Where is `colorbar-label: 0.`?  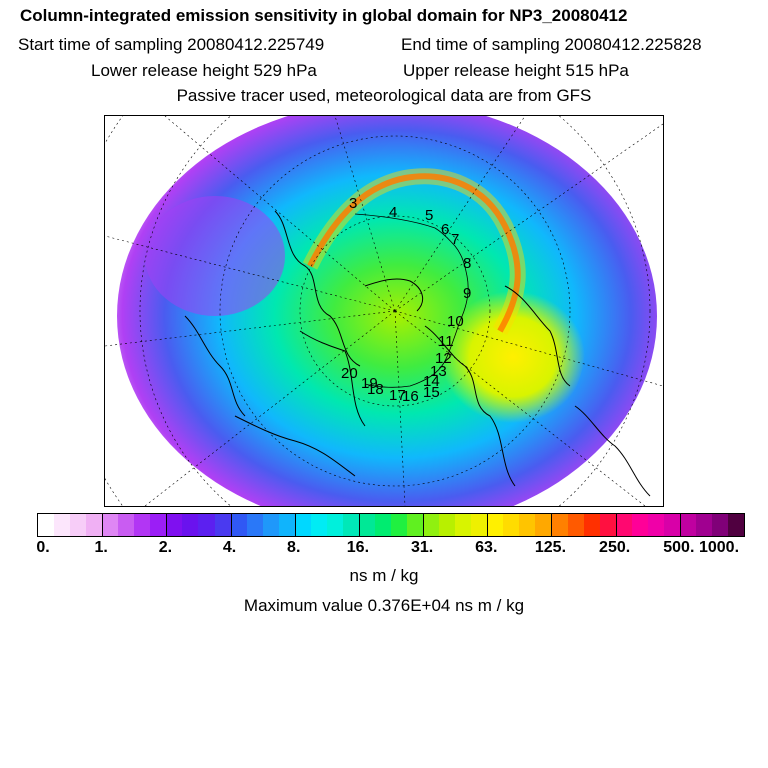
colorbar-label: 0. is located at coordinates (43, 547).